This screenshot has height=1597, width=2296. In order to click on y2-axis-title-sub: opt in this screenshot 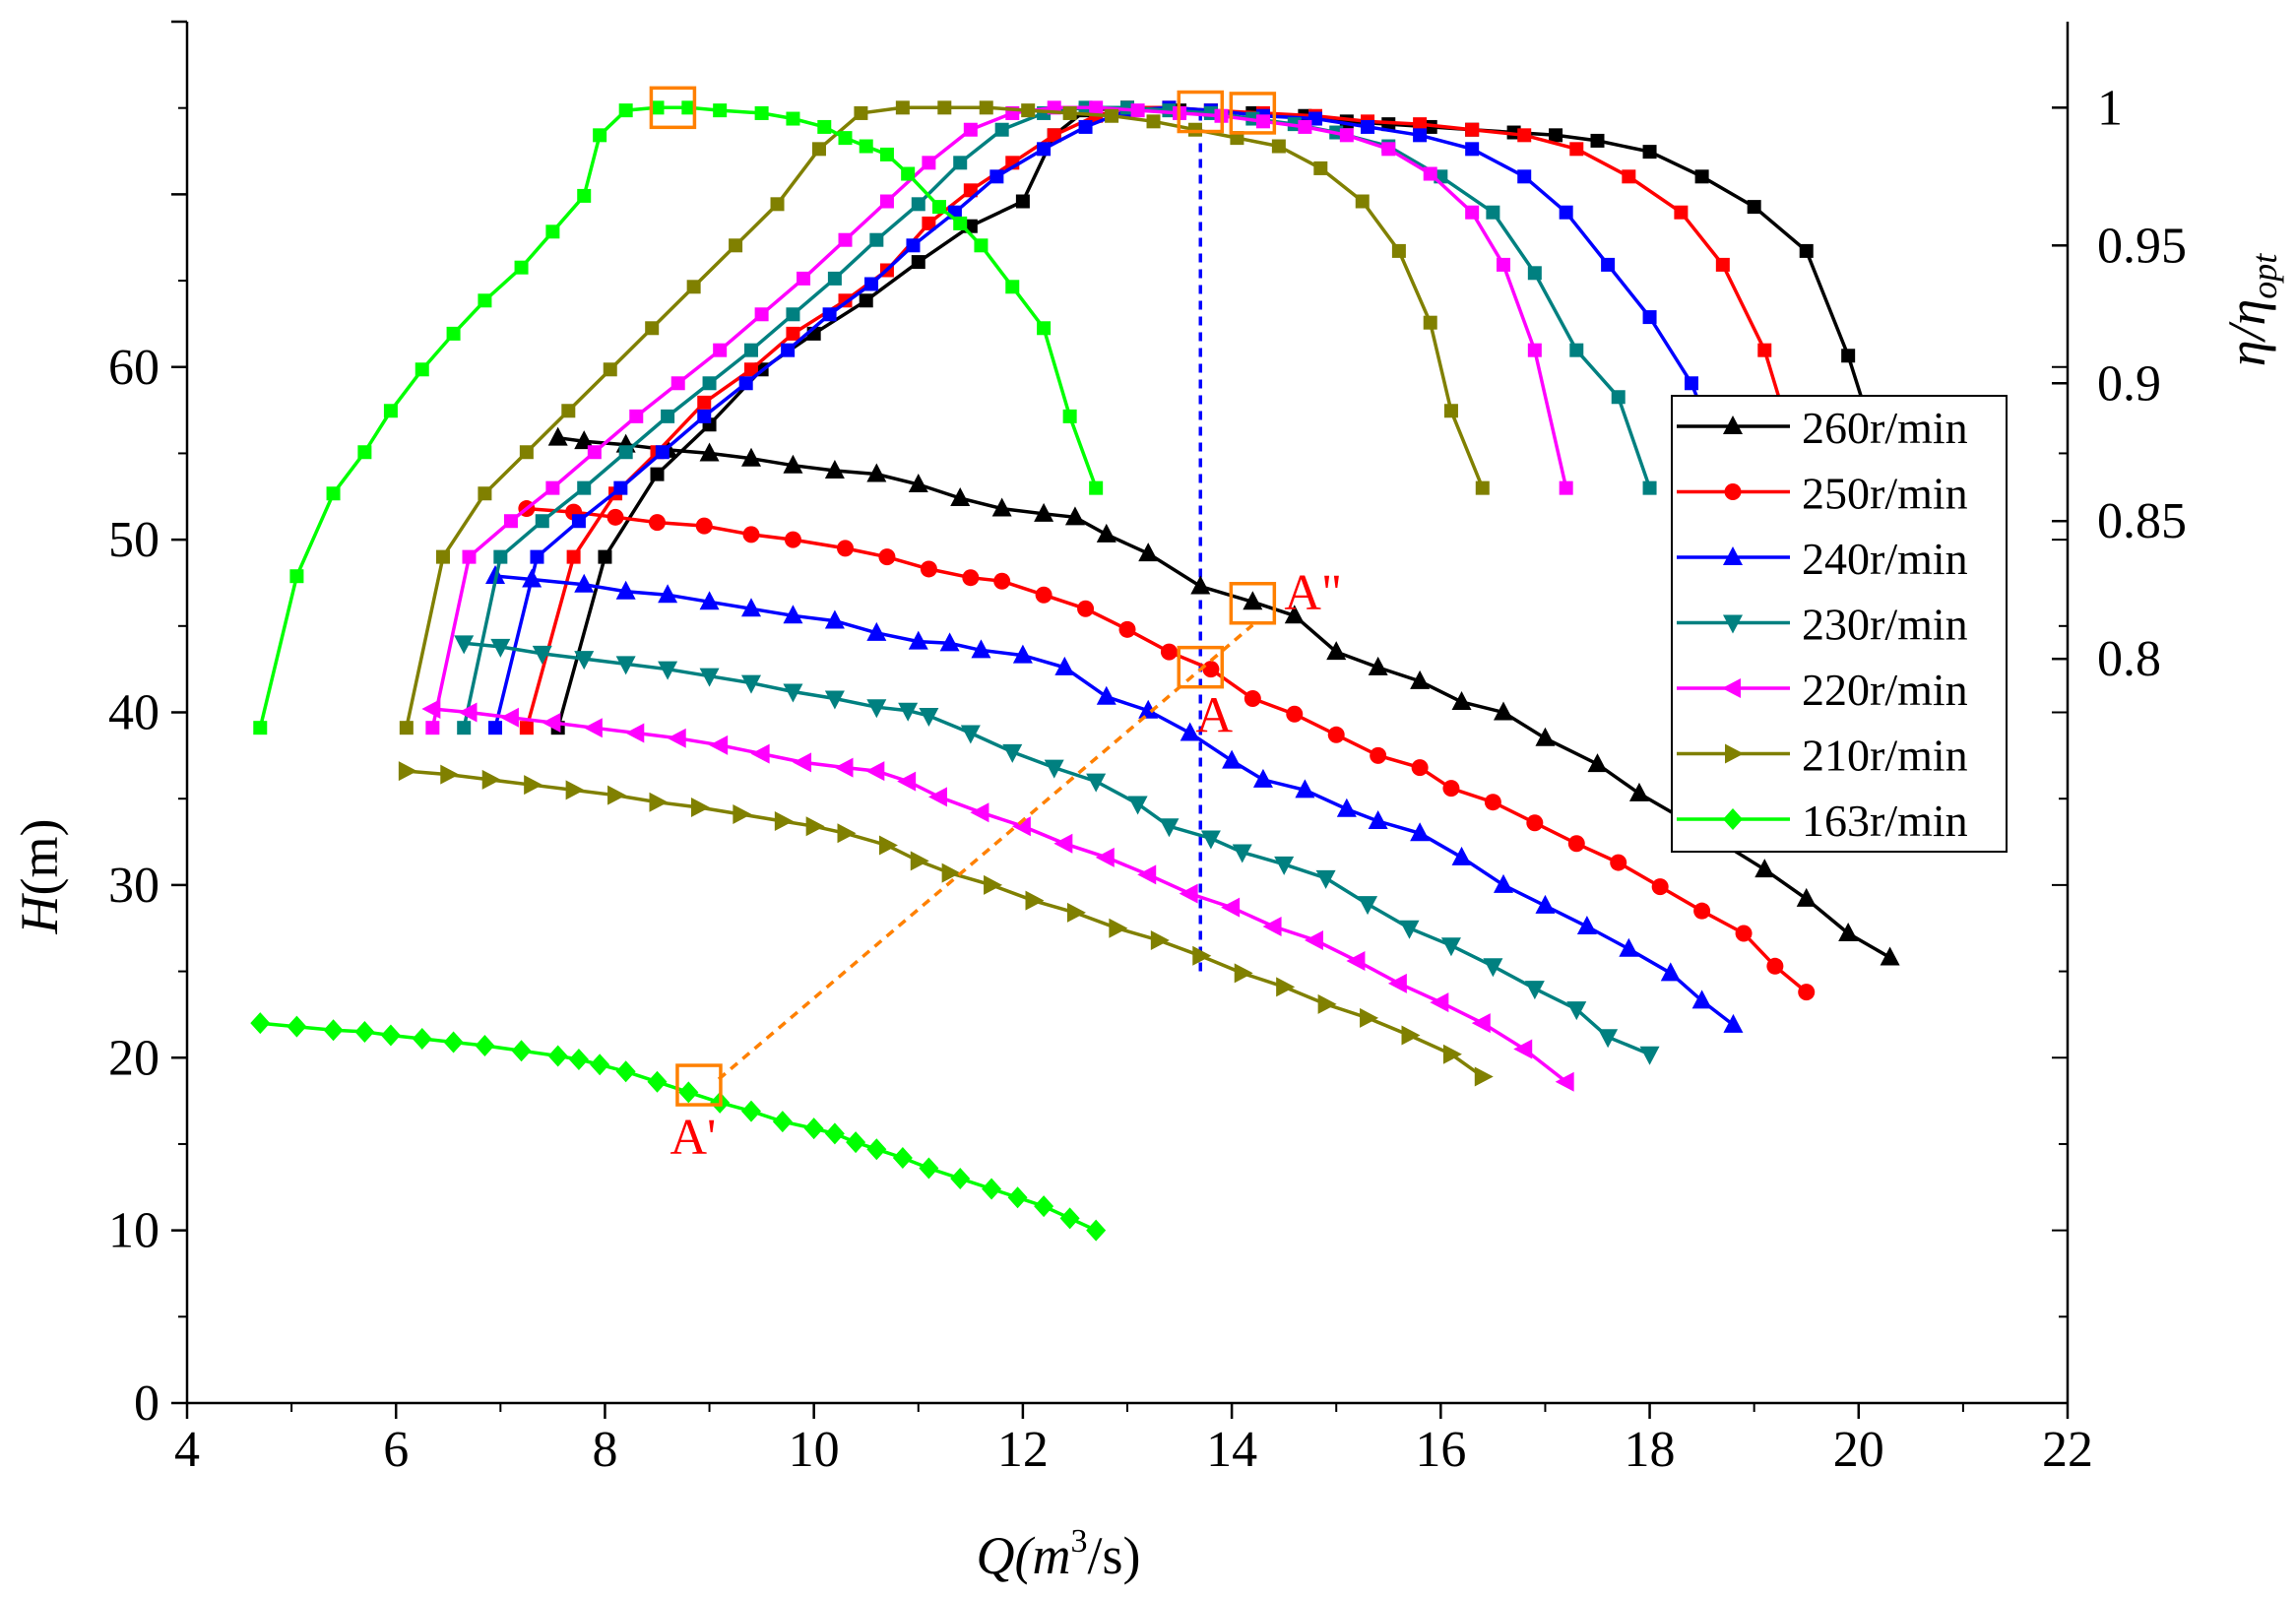, I will do `click(2264, 276)`.